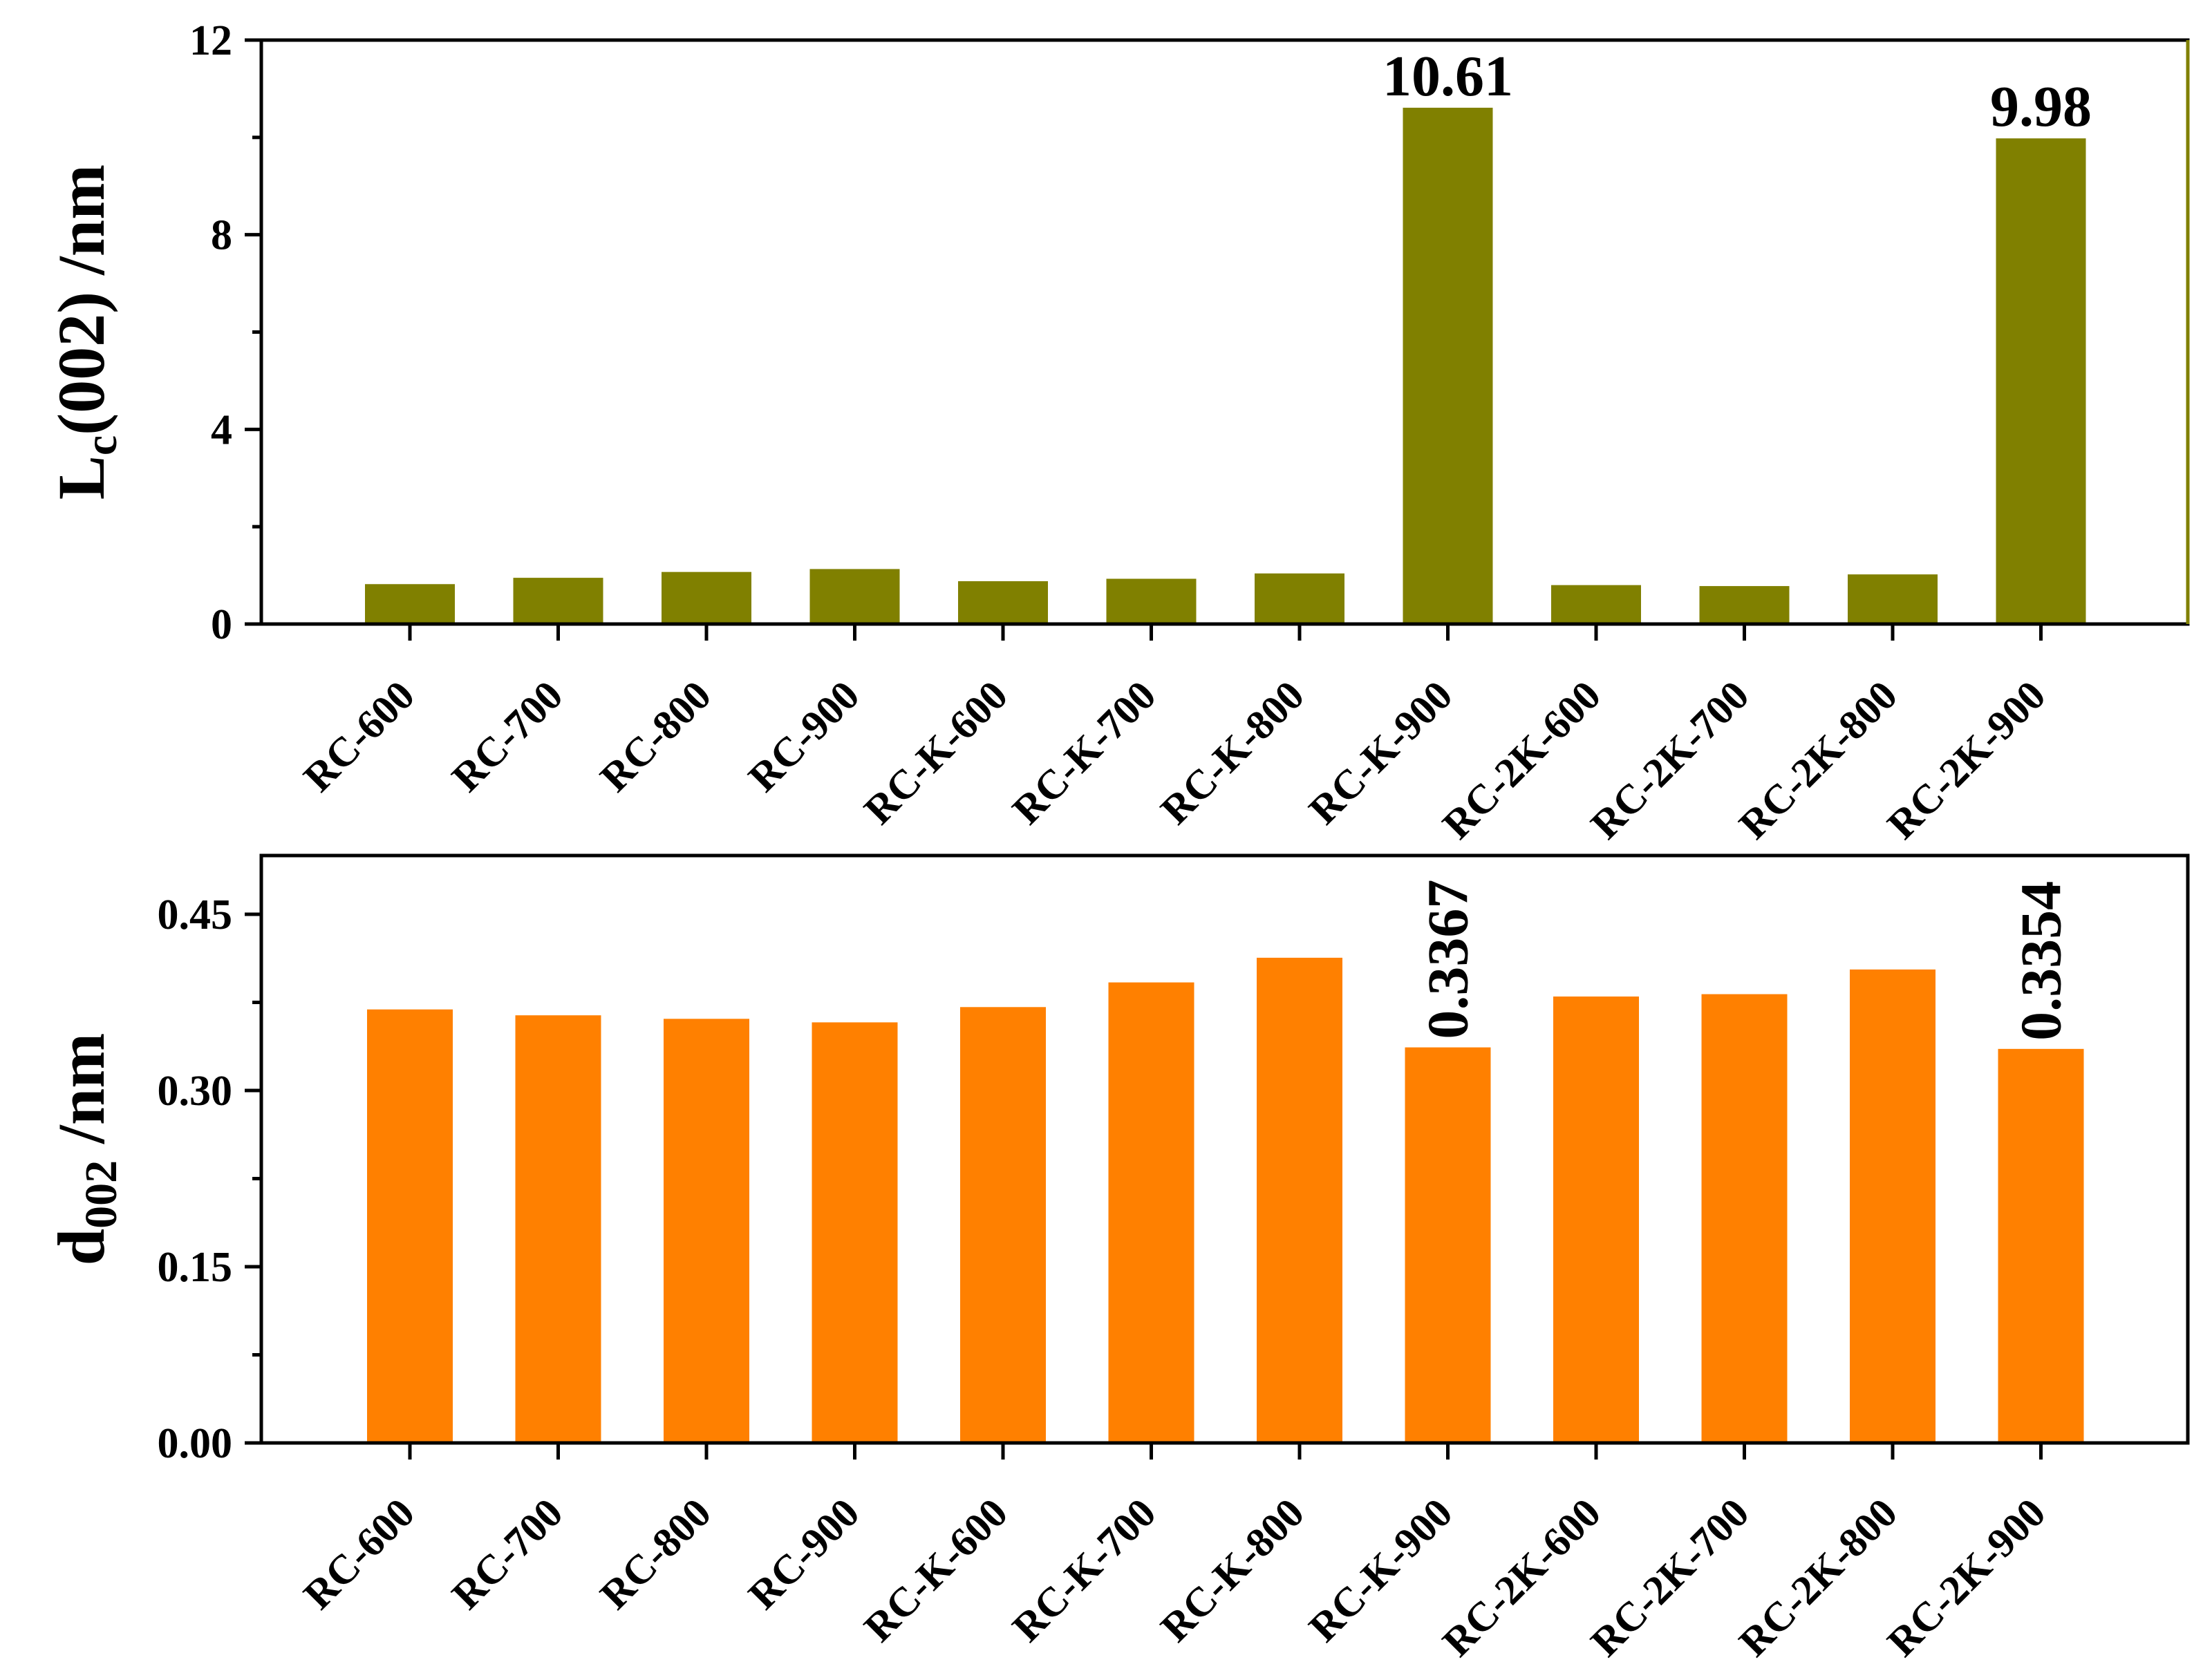 Image resolution: width=2212 pixels, height=1662 pixels. Describe the element at coordinates (195, 915) in the screenshot. I see `y-tick-label: 0.45` at that location.